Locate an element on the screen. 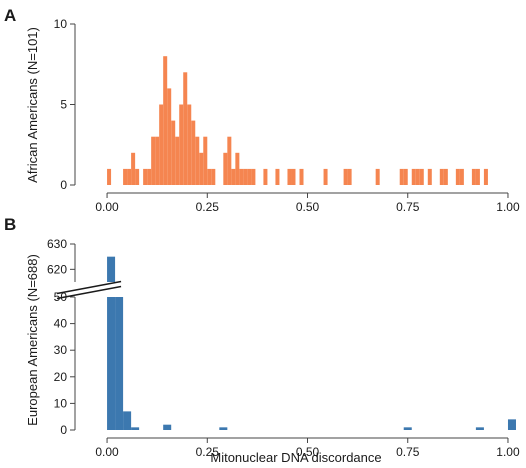 The width and height of the screenshot is (526, 468). panel-b-y-tick-label: 30 is located at coordinates (61, 350).